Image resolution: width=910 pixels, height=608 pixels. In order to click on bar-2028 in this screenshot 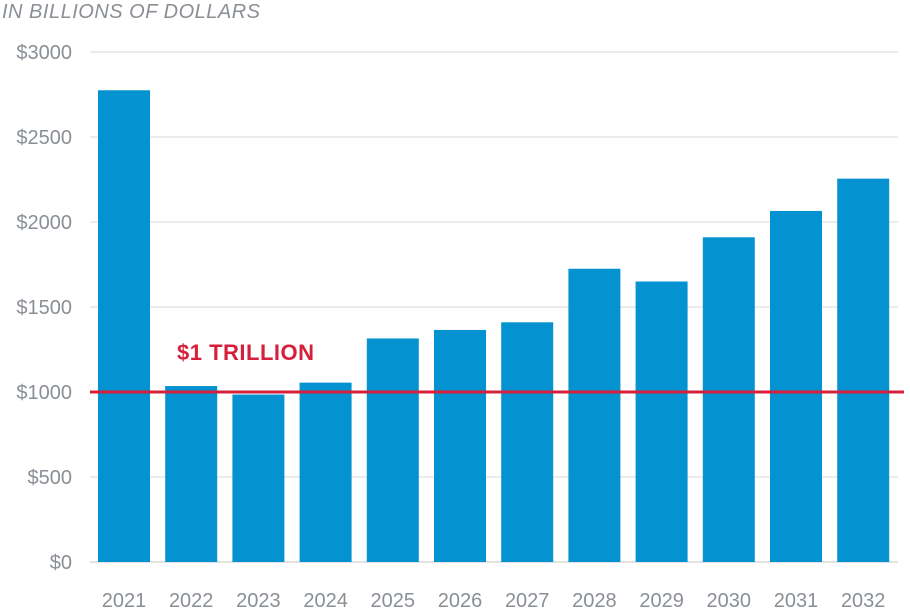, I will do `click(594, 415)`.